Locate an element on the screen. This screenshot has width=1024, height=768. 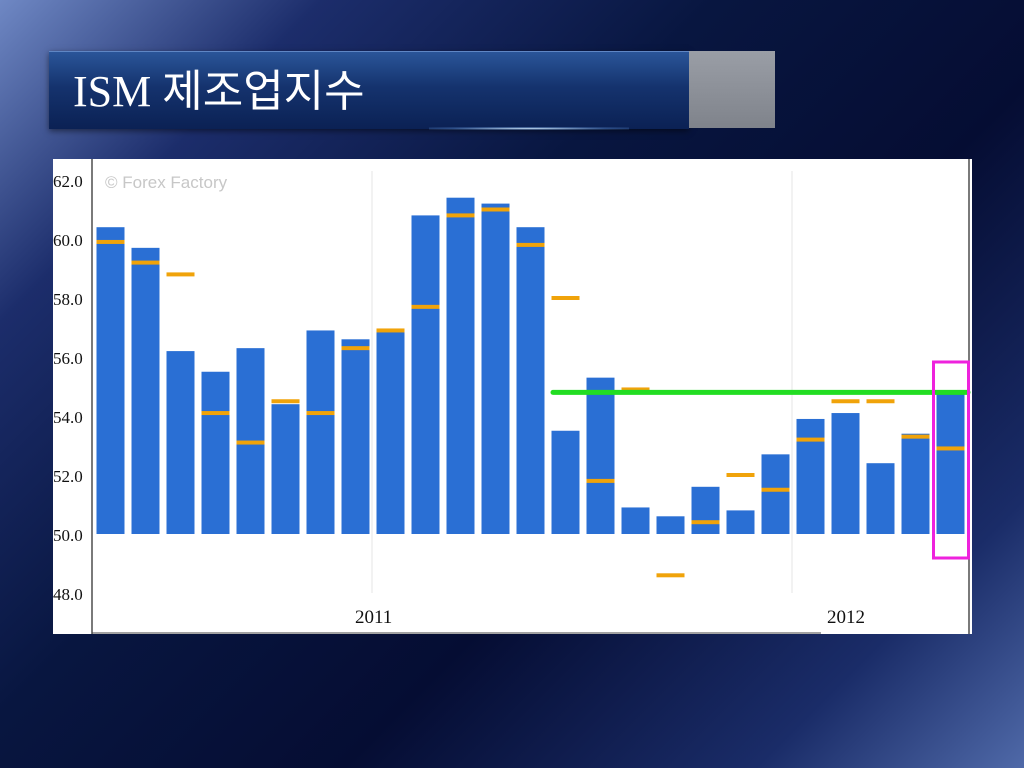
overlay-layer is located at coordinates (760, 460).